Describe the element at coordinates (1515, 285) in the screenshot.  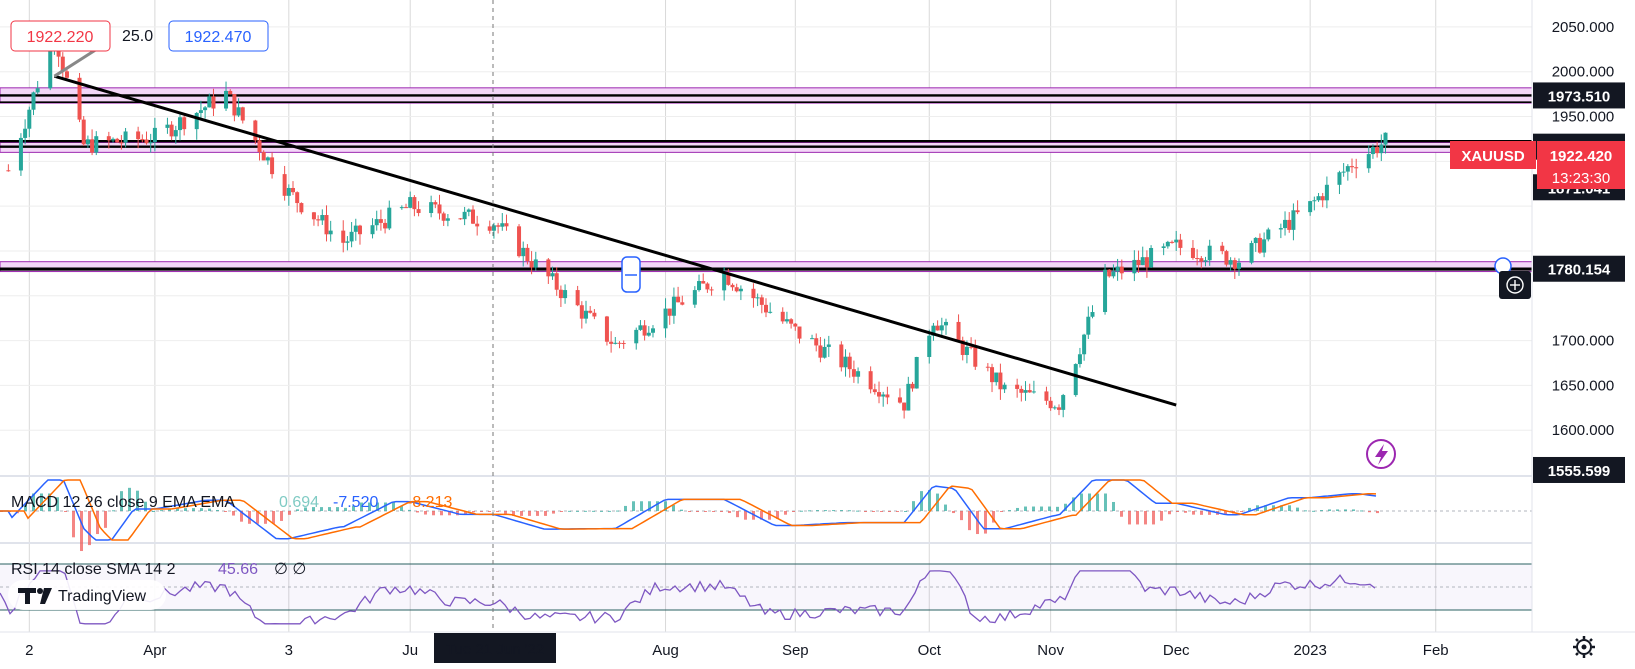
I see `add-alert-button` at that location.